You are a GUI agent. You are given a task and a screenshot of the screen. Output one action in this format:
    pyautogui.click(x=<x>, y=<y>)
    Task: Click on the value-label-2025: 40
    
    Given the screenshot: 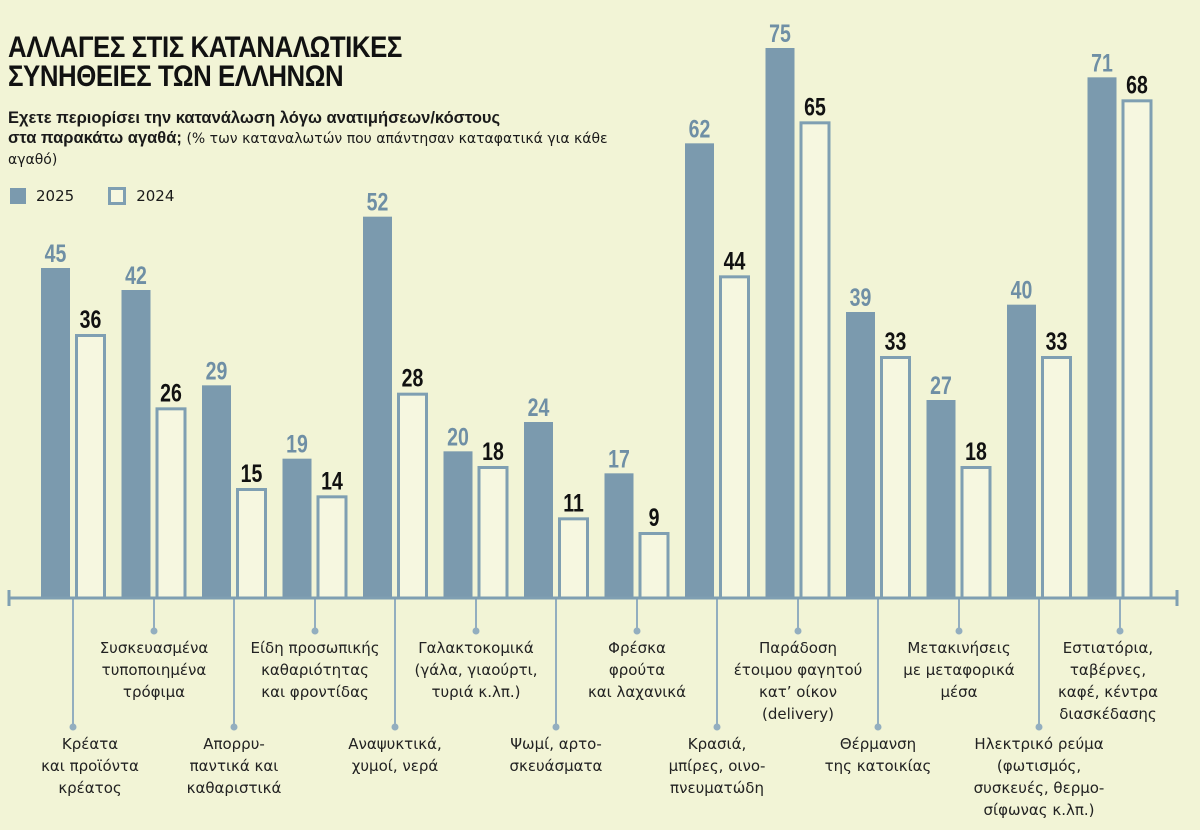 What is the action you would take?
    pyautogui.click(x=1022, y=290)
    